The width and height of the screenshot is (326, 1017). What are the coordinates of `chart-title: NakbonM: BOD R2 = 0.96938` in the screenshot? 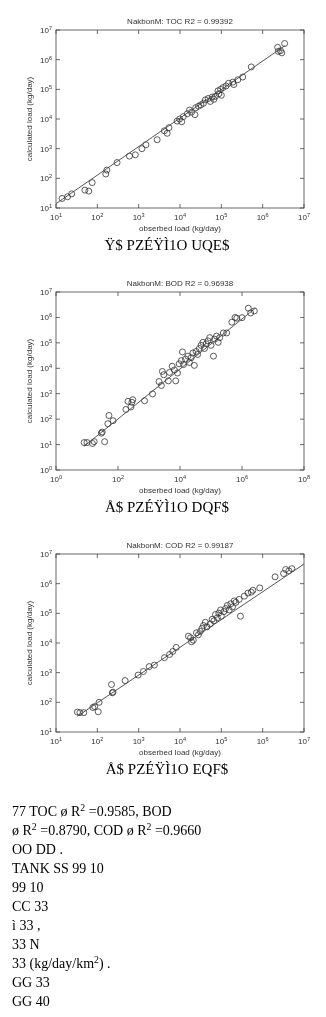 It's located at (180, 283).